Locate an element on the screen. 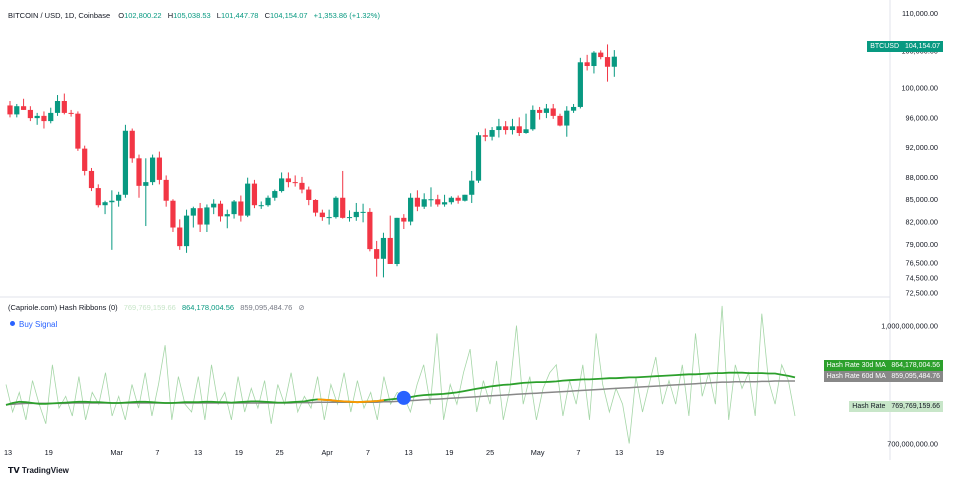  change-value: +1,353.86 (+1.32%) is located at coordinates (346, 15).